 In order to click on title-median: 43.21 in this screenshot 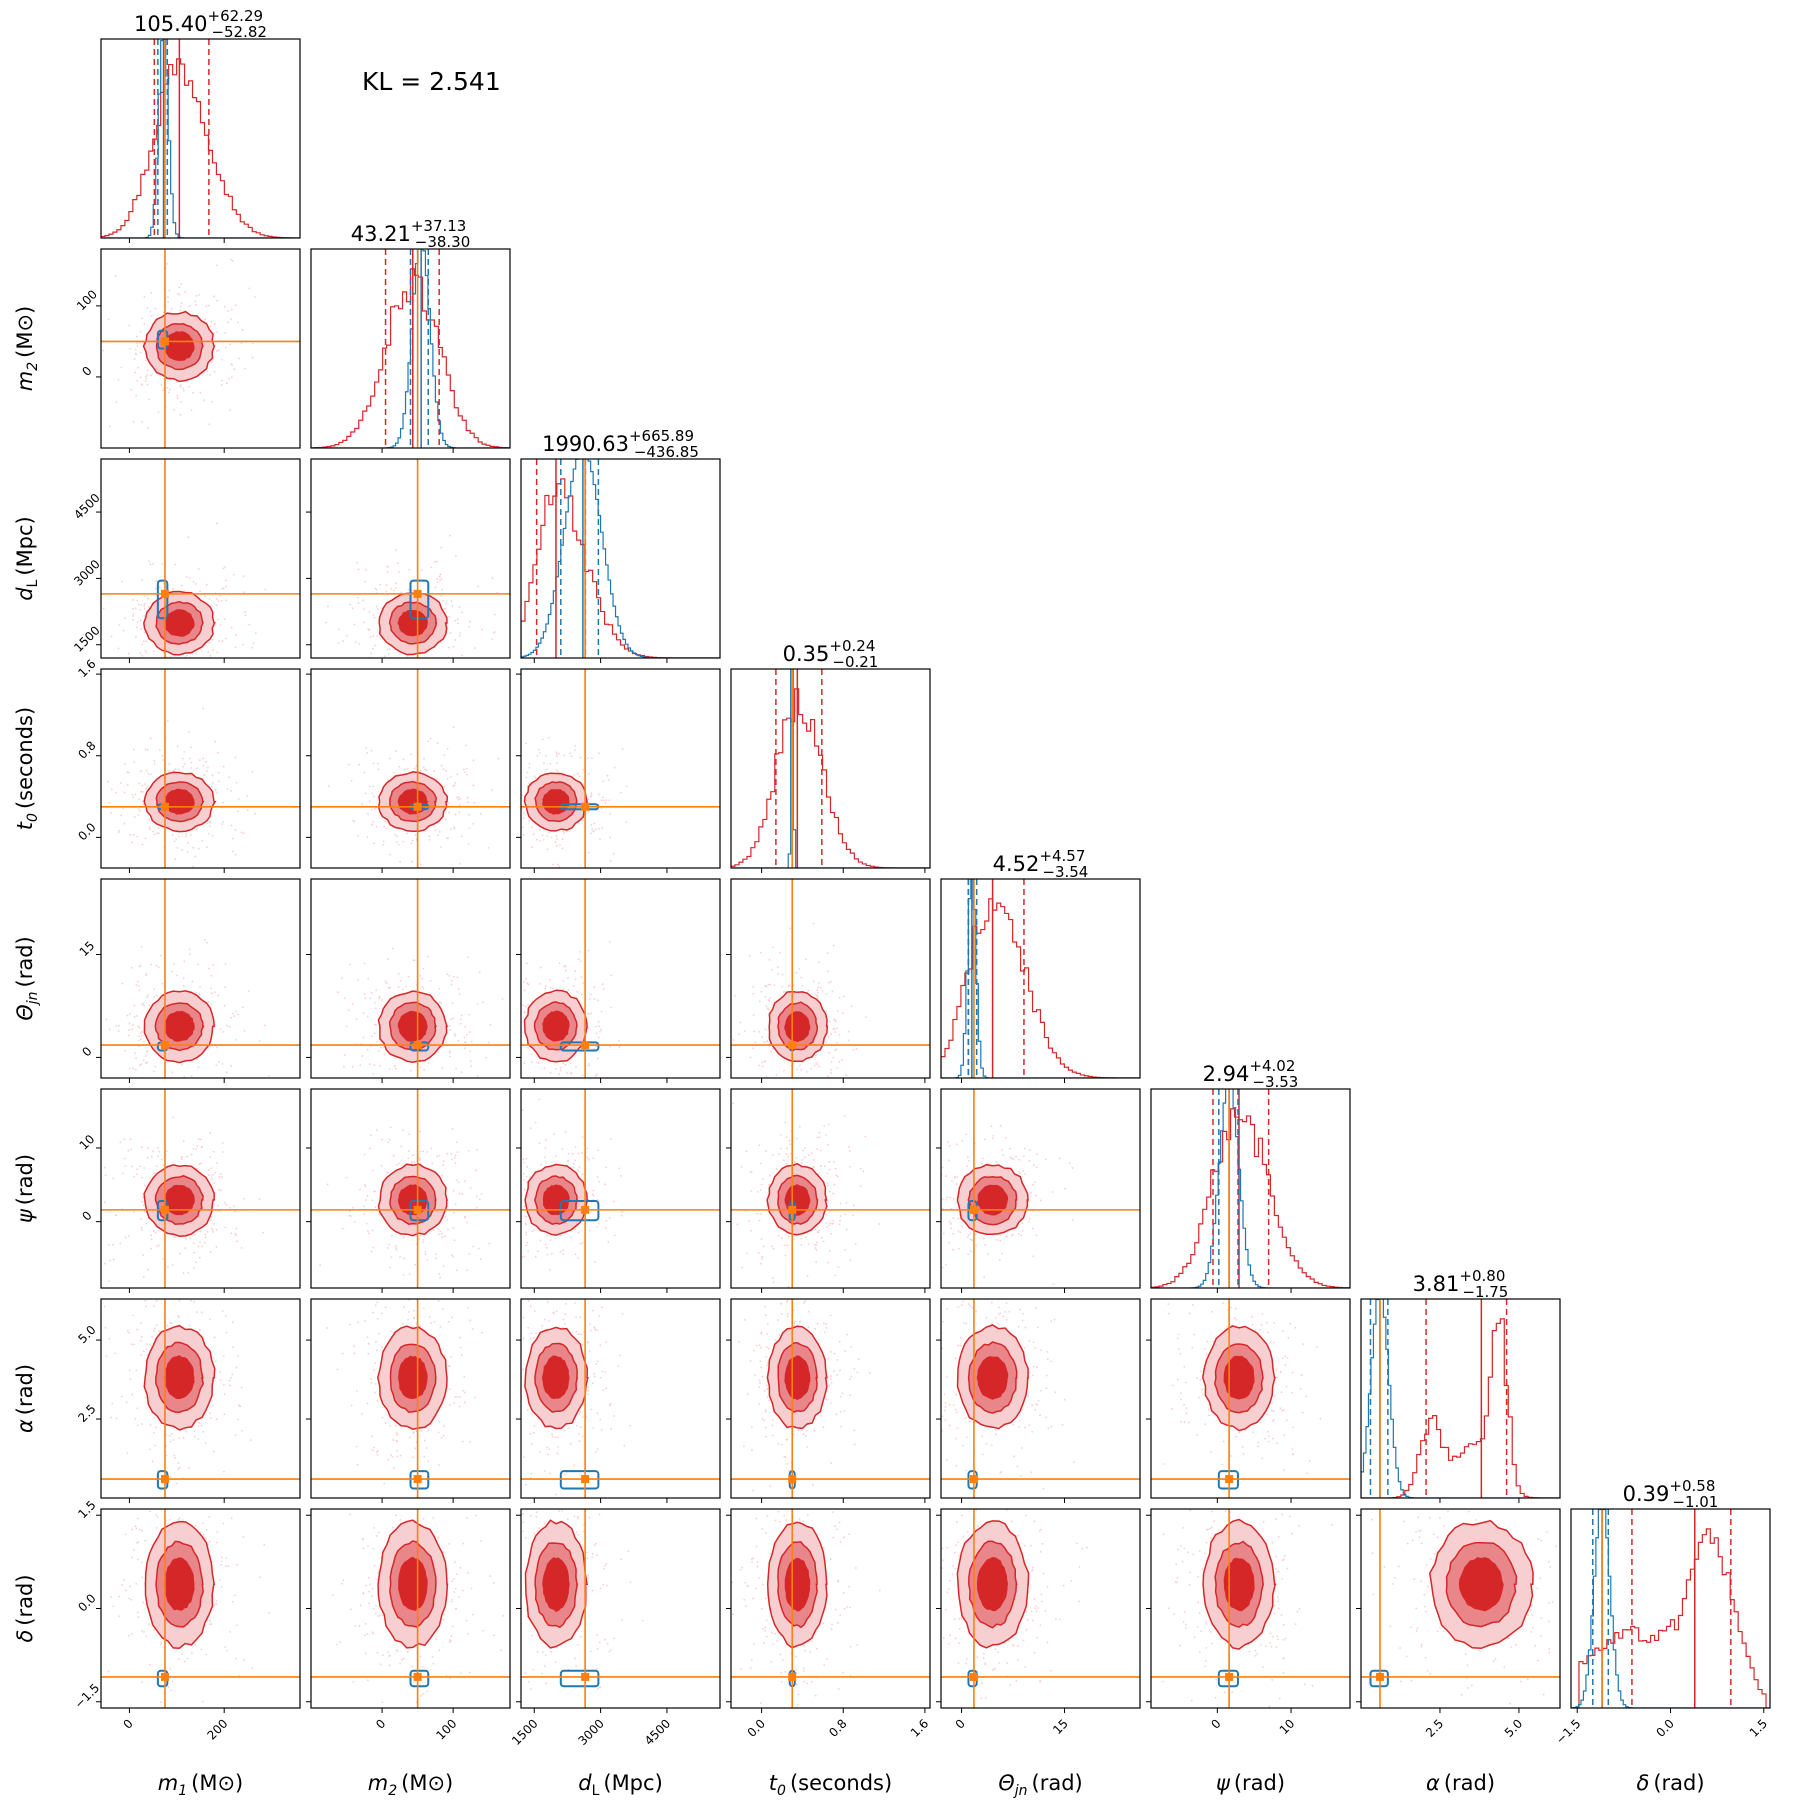, I will do `click(381, 234)`.